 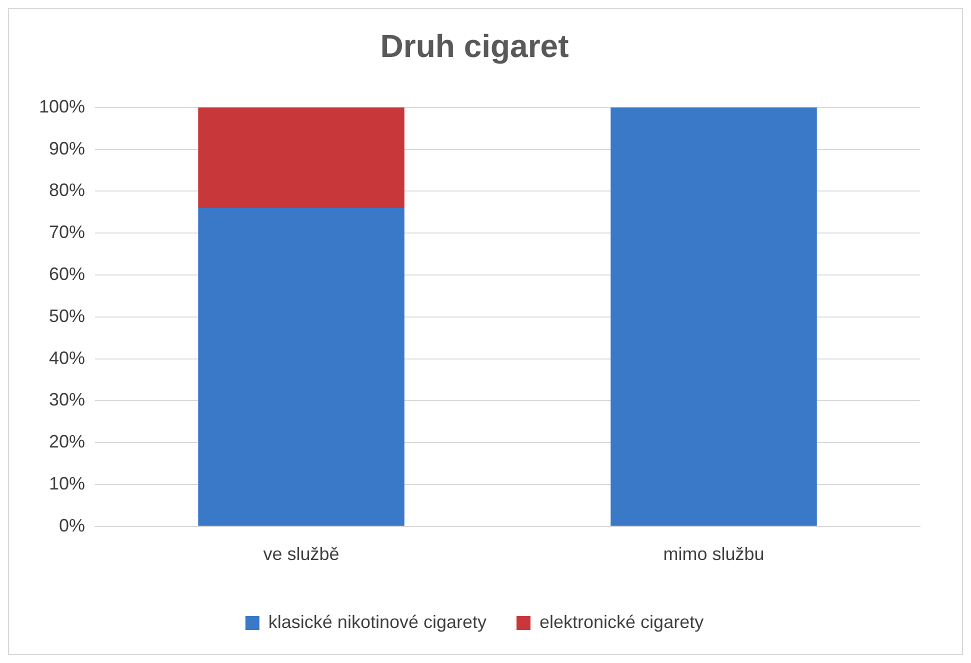 What do you see at coordinates (713, 554) in the screenshot?
I see `x-tick-label: mimo službu` at bounding box center [713, 554].